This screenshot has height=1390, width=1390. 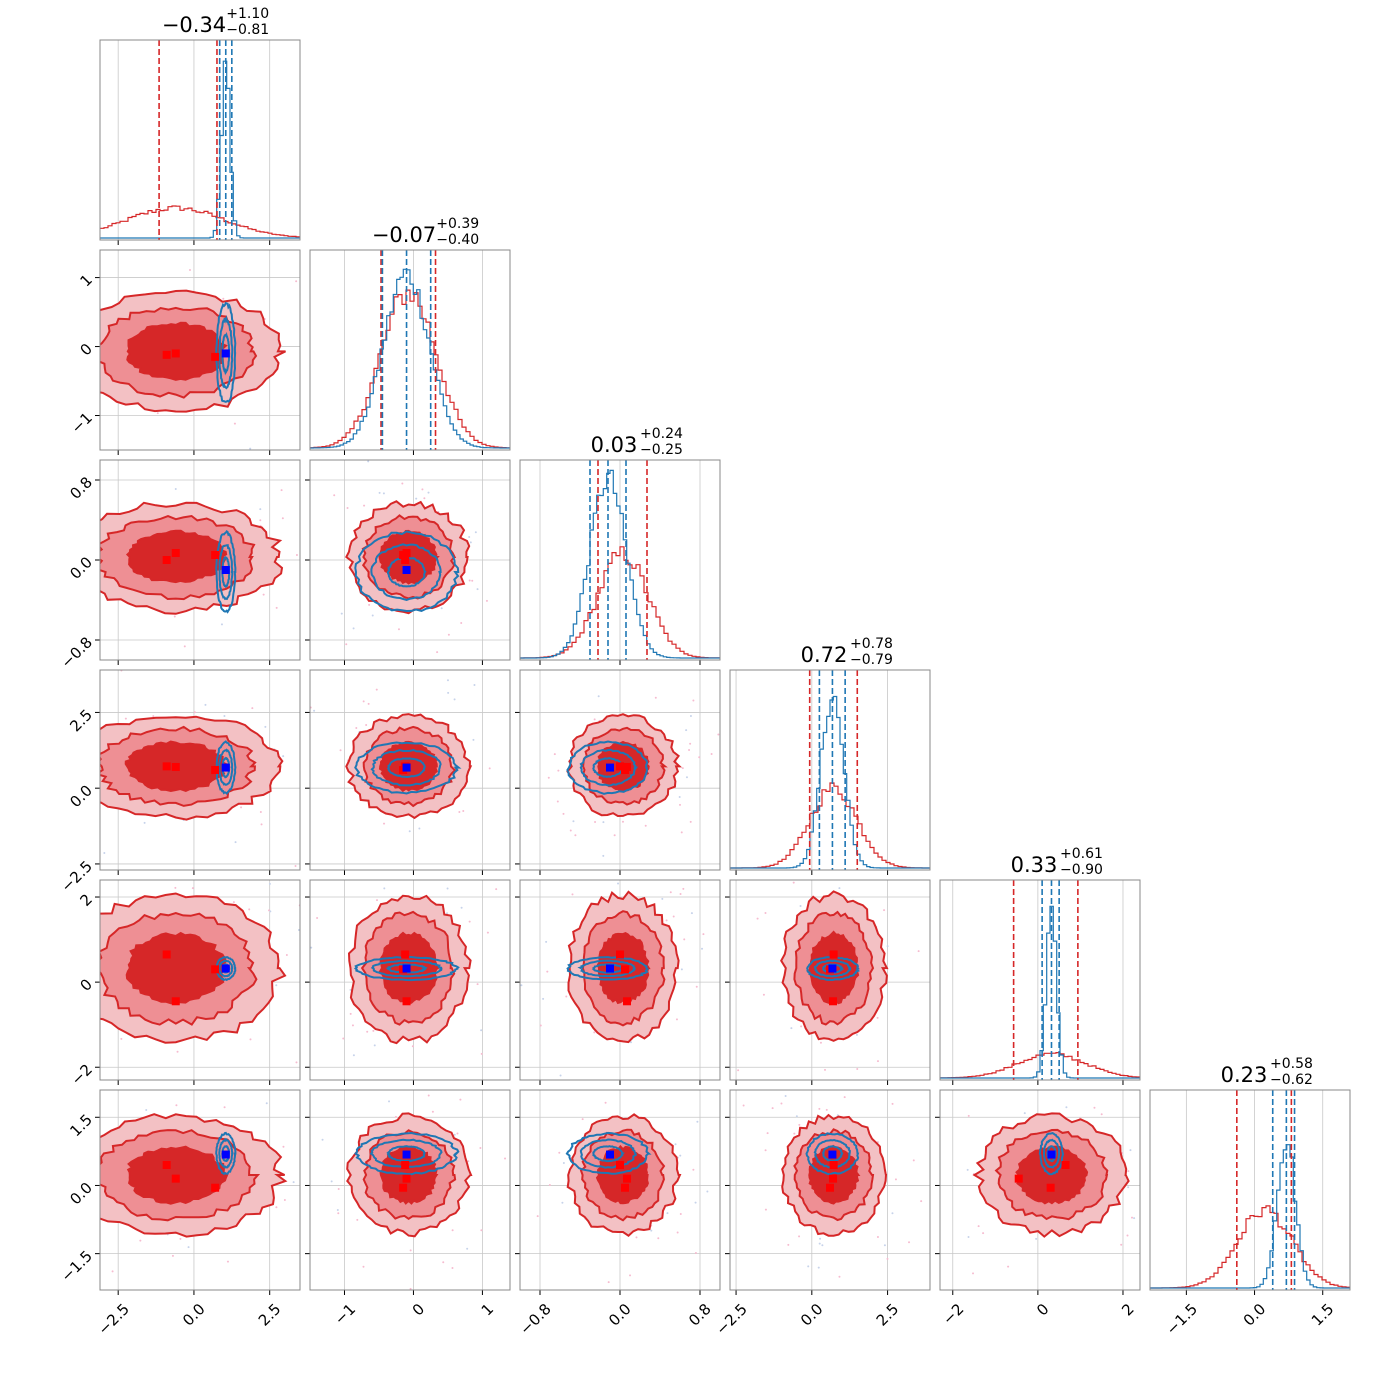 I want to click on x-tick-label: 1.5, so click(x=1323, y=1315).